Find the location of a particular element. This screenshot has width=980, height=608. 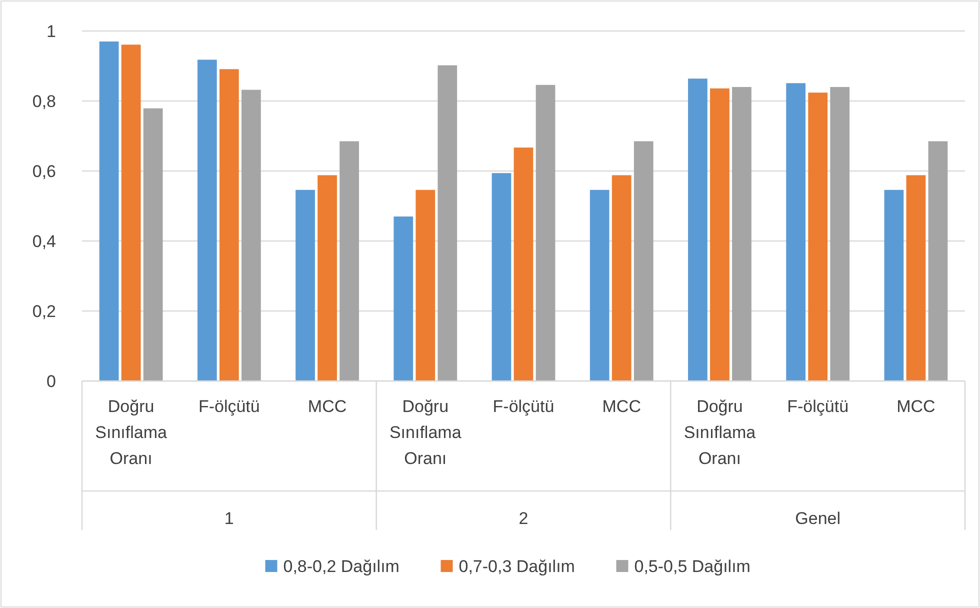

legend-label: 0,7-0,3 Dağılım is located at coordinates (516, 566).